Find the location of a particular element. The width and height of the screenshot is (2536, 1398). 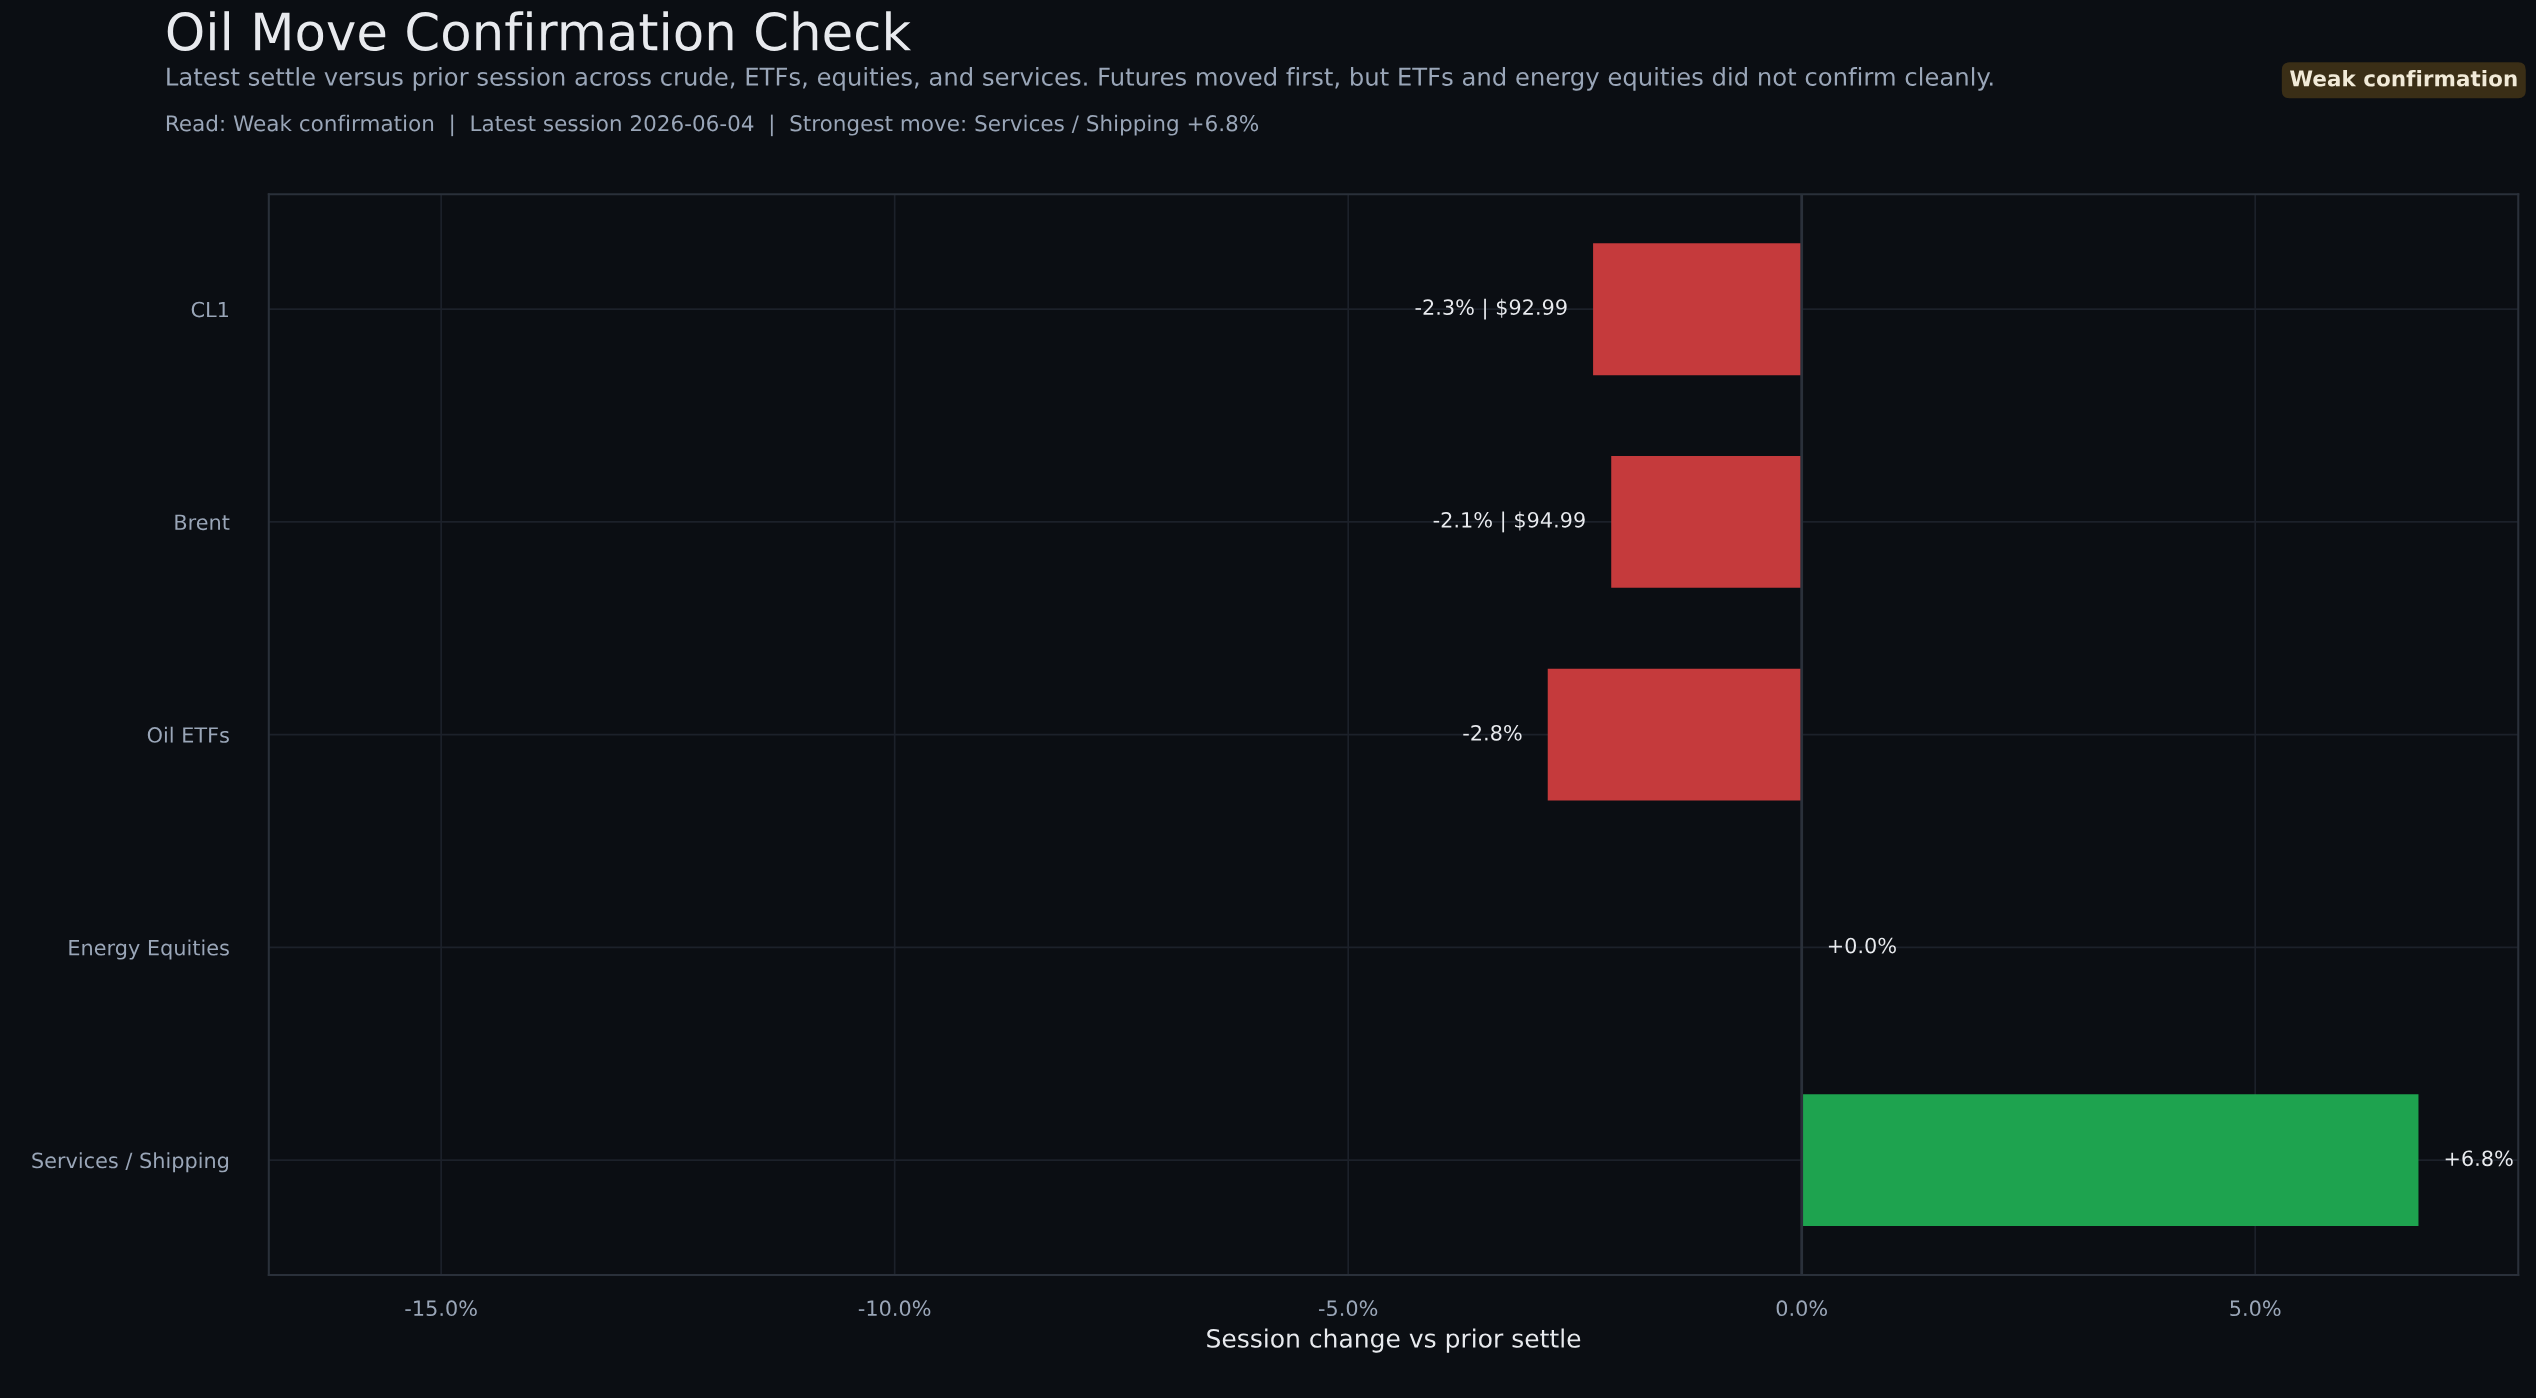

text: Read: Weak confirmation | Latest session 2026-06-04 | Strongest move: Services / Shipping +6.8% is located at coordinates (712, 125).